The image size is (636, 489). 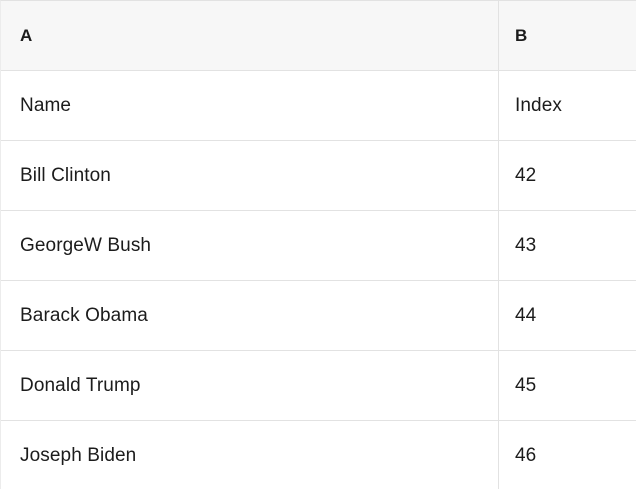 What do you see at coordinates (250, 385) in the screenshot?
I see `cell-a: Donald Trump` at bounding box center [250, 385].